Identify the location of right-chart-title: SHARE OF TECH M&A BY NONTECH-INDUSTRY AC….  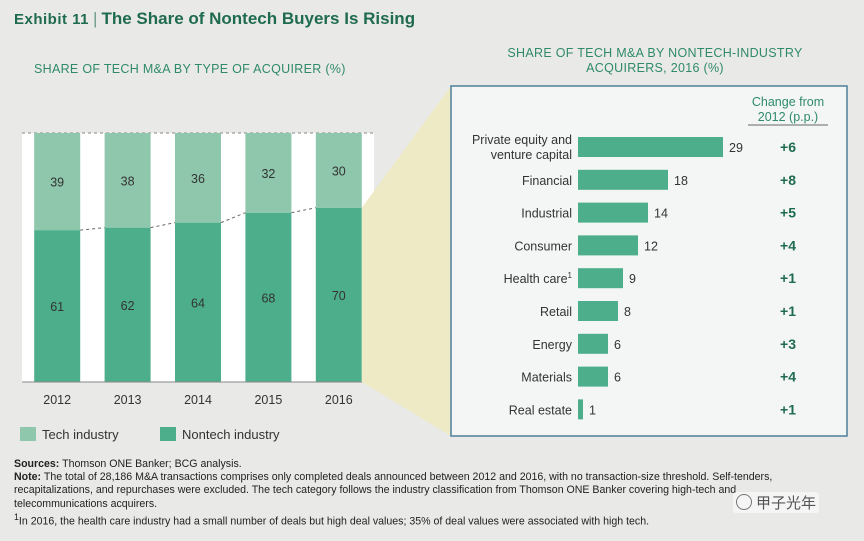
(655, 60).